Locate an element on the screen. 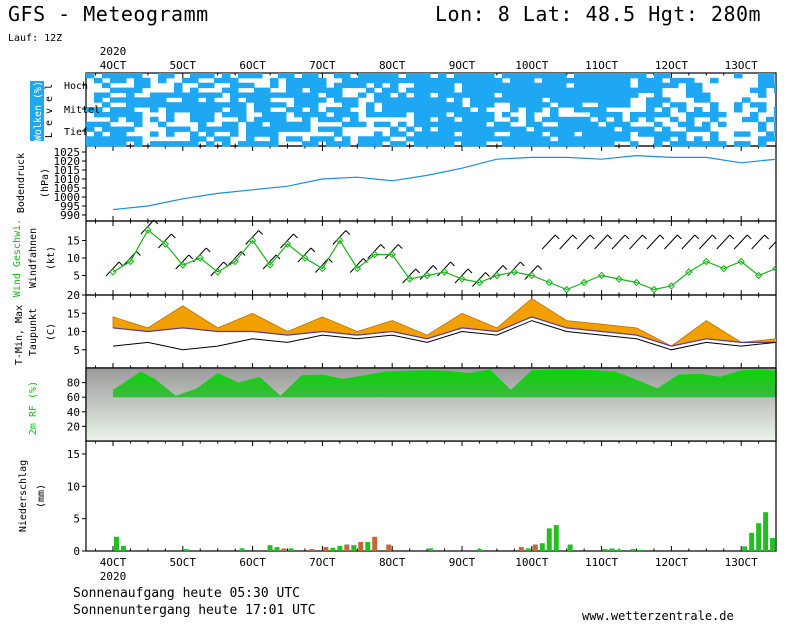  credit-link: www.wetterzentrale.de is located at coordinates (658, 616).